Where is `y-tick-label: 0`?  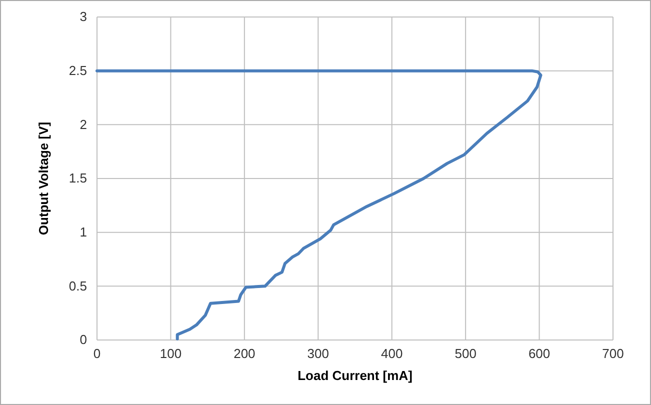 y-tick-label: 0 is located at coordinates (83, 340).